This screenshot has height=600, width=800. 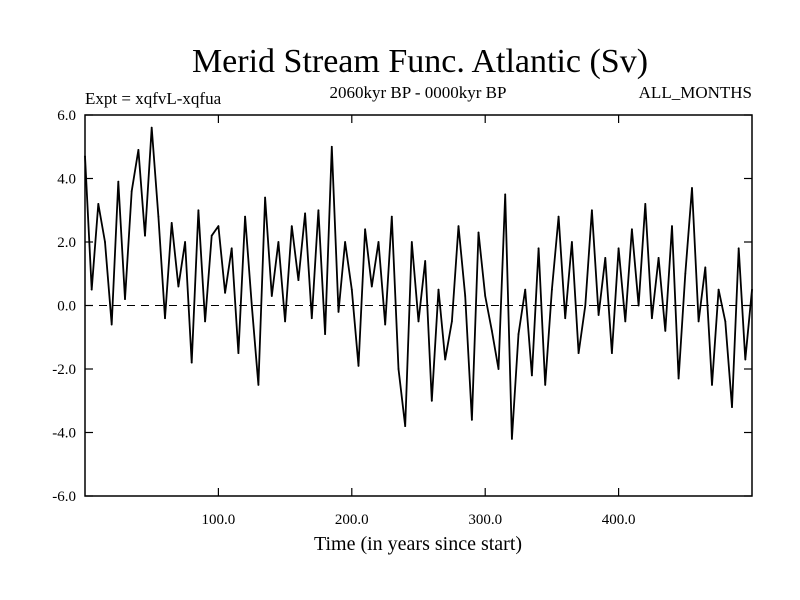 What do you see at coordinates (352, 520) in the screenshot?
I see `x-tick-label: 200.0` at bounding box center [352, 520].